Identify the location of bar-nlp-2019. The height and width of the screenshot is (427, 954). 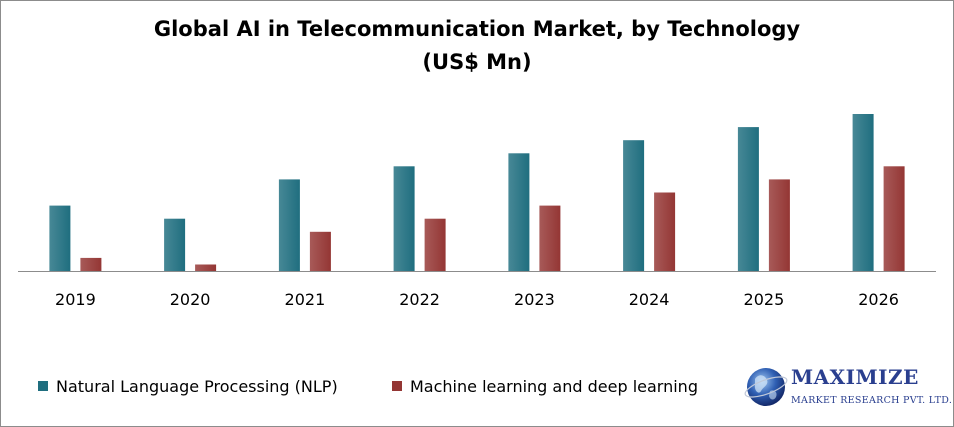
(60, 238).